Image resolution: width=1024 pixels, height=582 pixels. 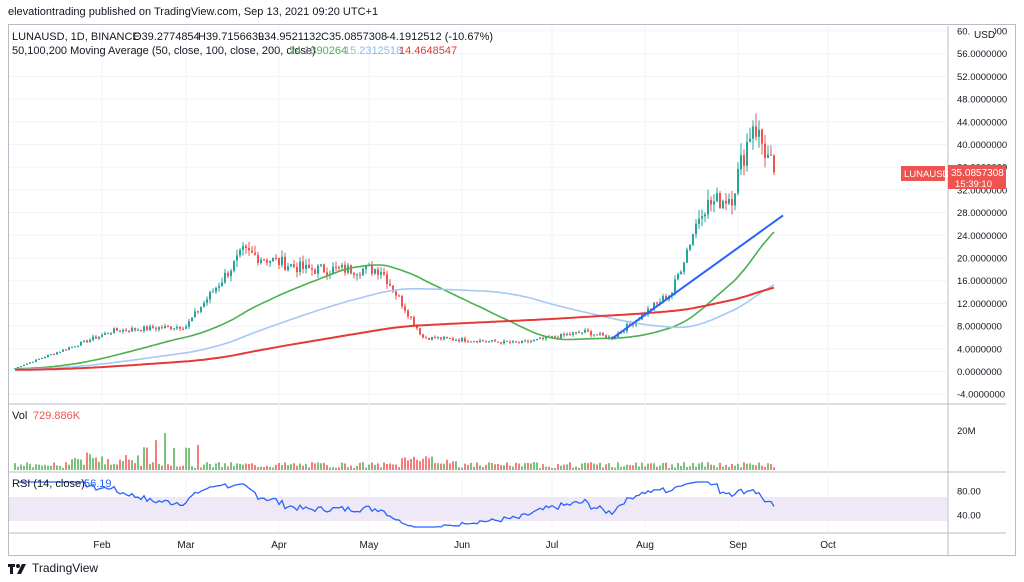 I want to click on legend-symbol: LUNAUSD, 1D, BINANCE, so click(x=76, y=37).